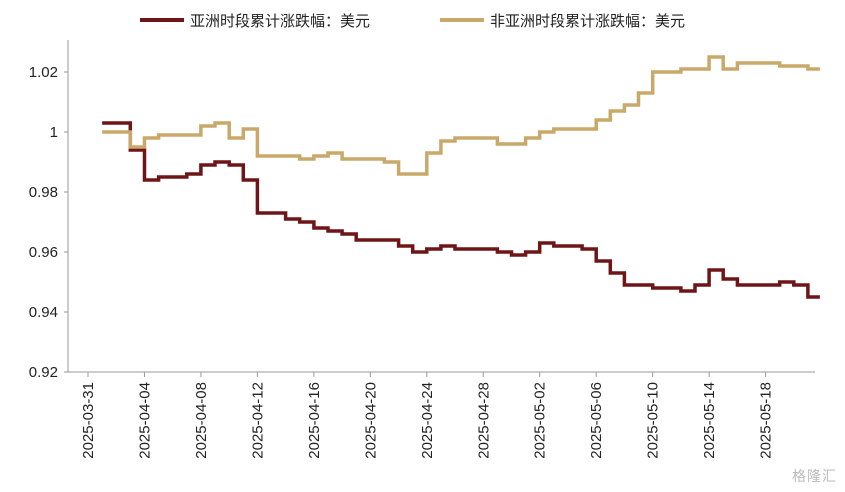  I want to click on x-tick-label: 2025-05-06, so click(596, 420).